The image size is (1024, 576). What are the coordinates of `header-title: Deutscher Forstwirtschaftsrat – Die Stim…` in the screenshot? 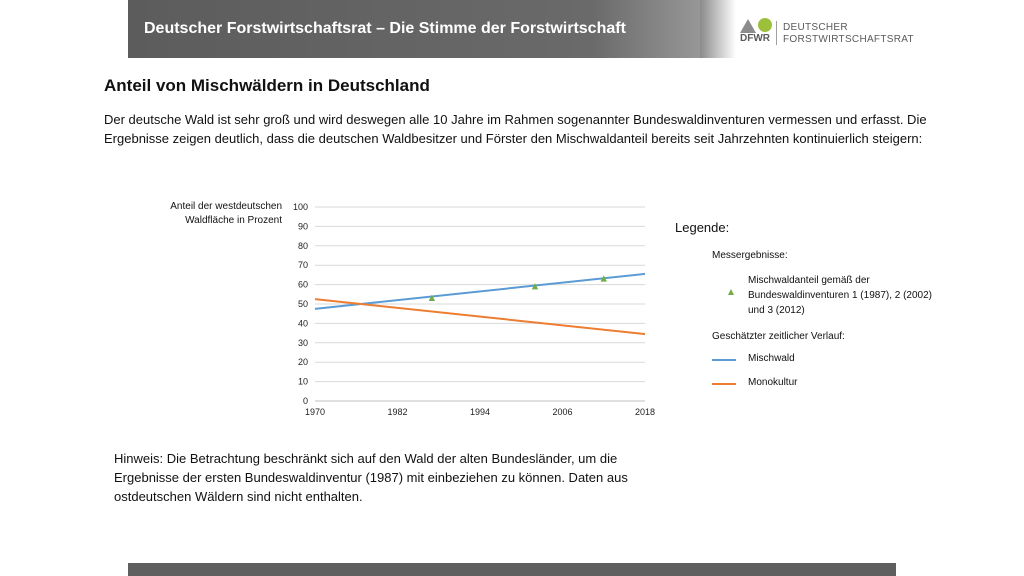 It's located at (385, 28).